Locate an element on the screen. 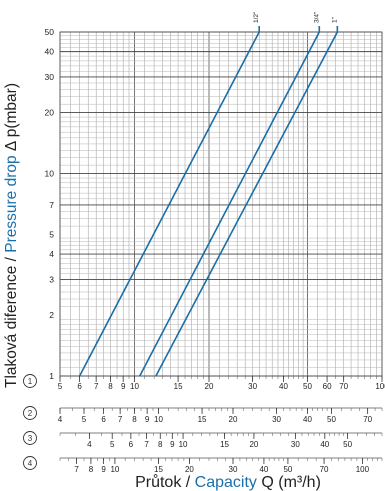 The height and width of the screenshot is (491, 385). series-label: 1" is located at coordinates (334, 19).